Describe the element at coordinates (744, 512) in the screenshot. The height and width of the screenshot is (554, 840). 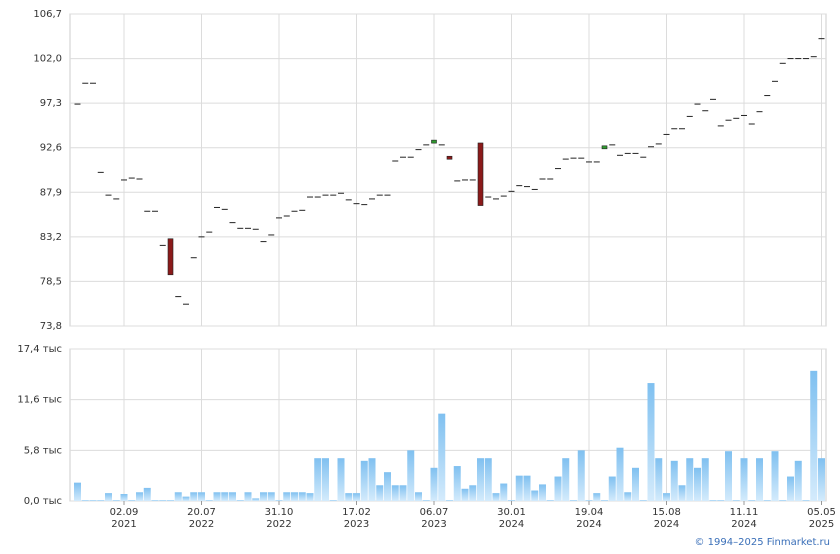
I see `x-tick-label: 11.11` at that location.